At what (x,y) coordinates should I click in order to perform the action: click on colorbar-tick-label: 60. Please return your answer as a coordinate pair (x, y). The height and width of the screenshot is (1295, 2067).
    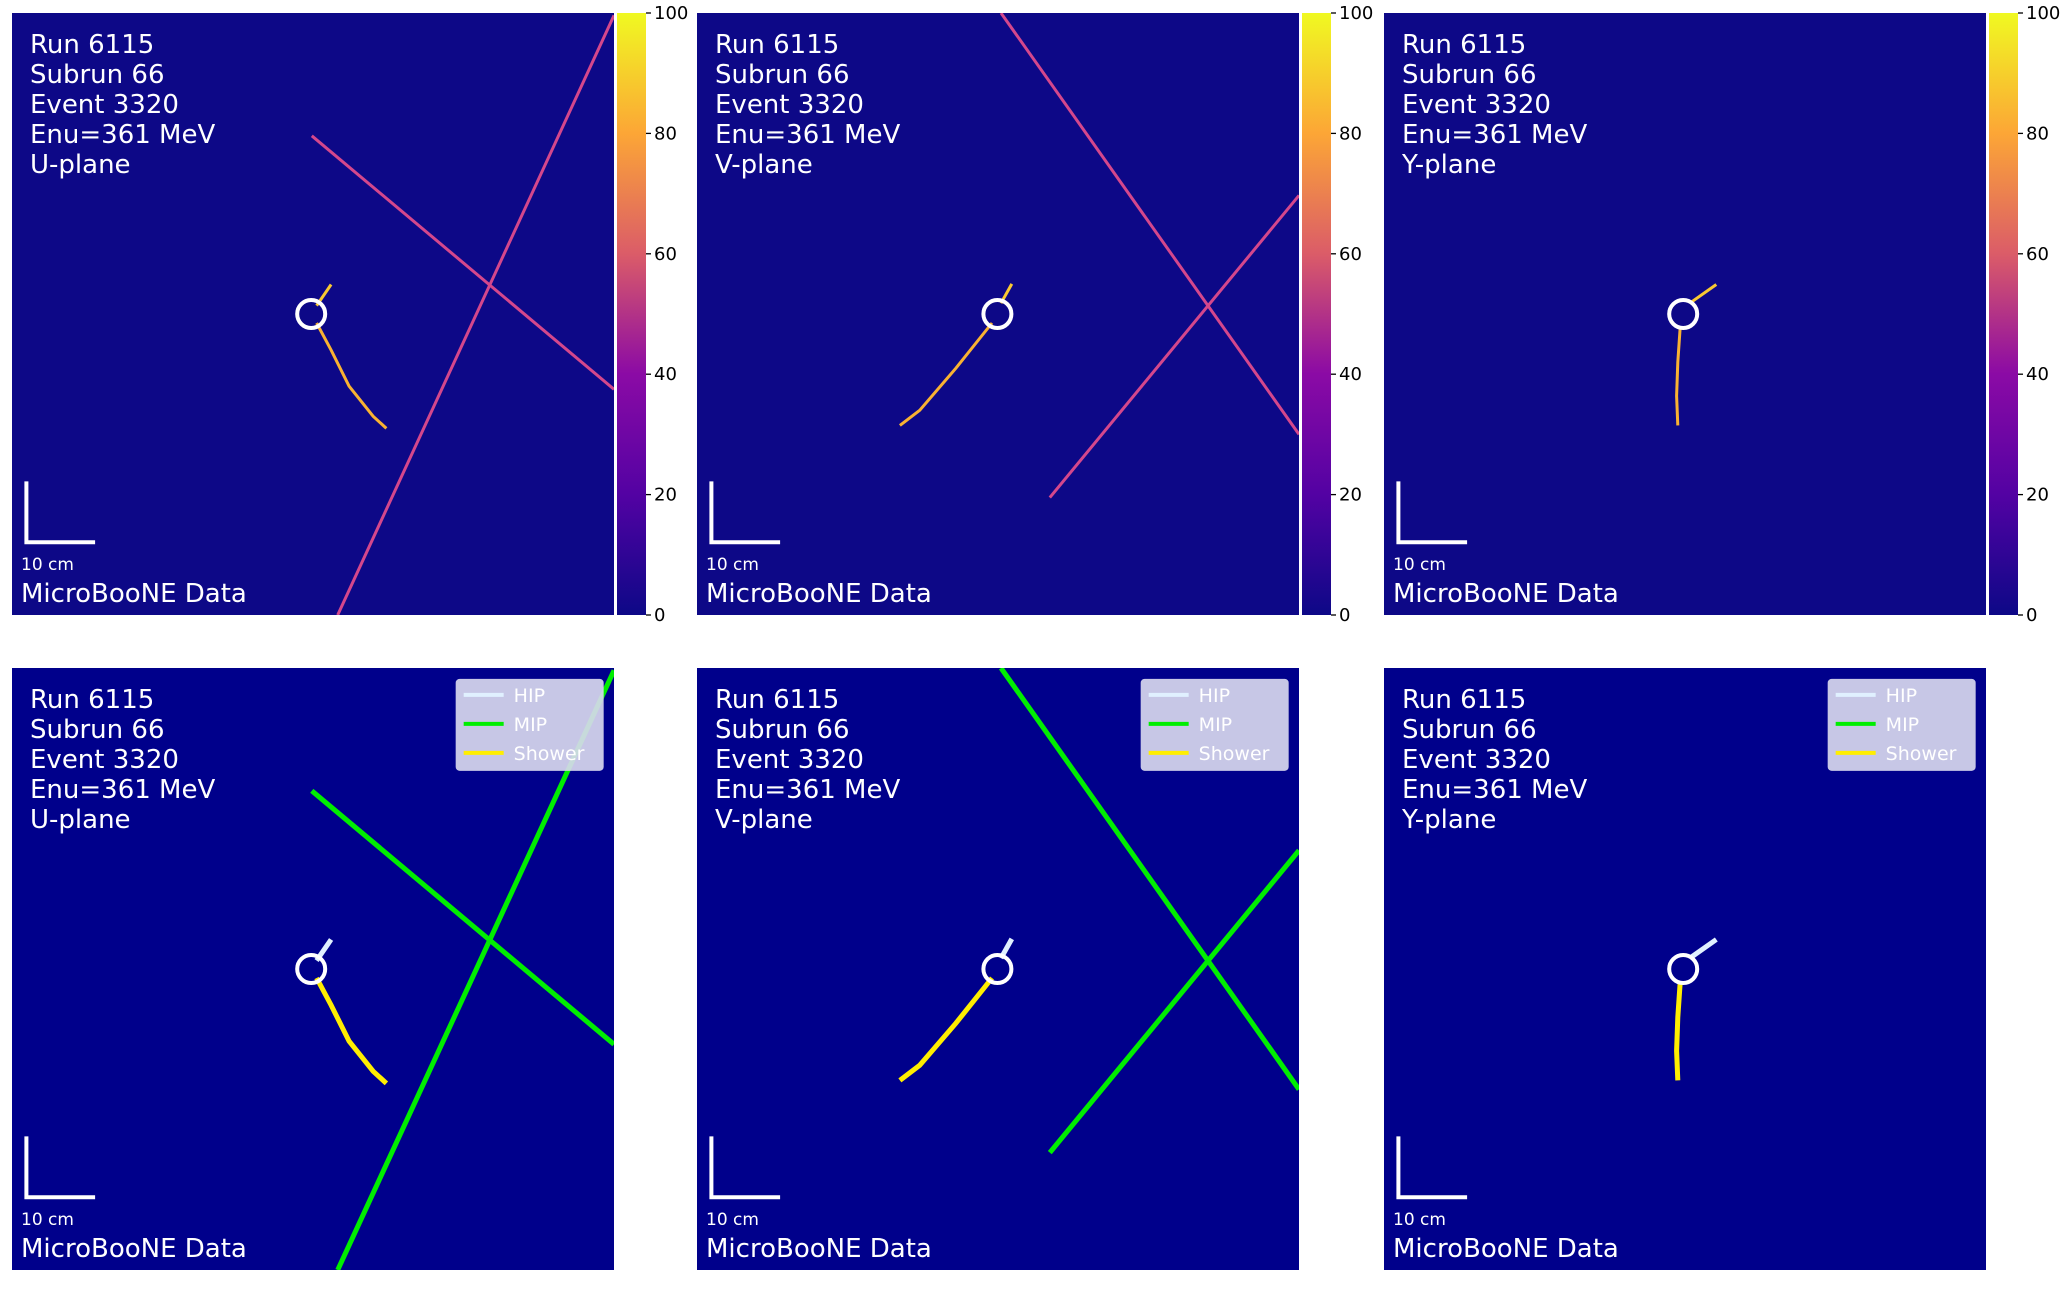
    Looking at the image, I should click on (665, 254).